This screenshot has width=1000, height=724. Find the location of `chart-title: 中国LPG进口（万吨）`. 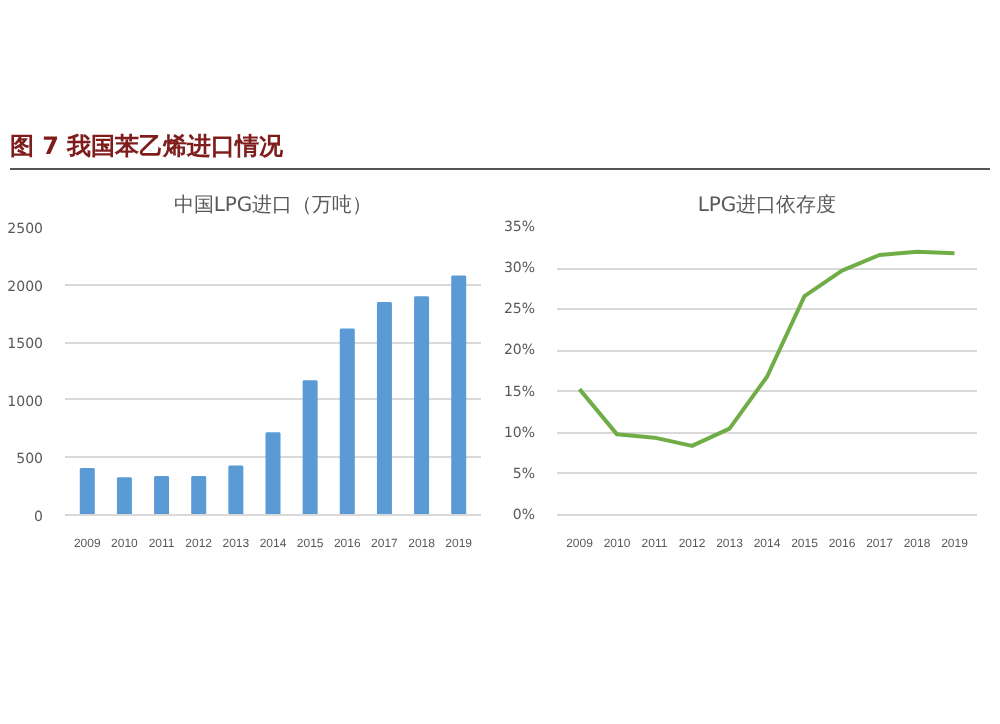

chart-title: 中国LPG进口（万吨） is located at coordinates (273, 205).